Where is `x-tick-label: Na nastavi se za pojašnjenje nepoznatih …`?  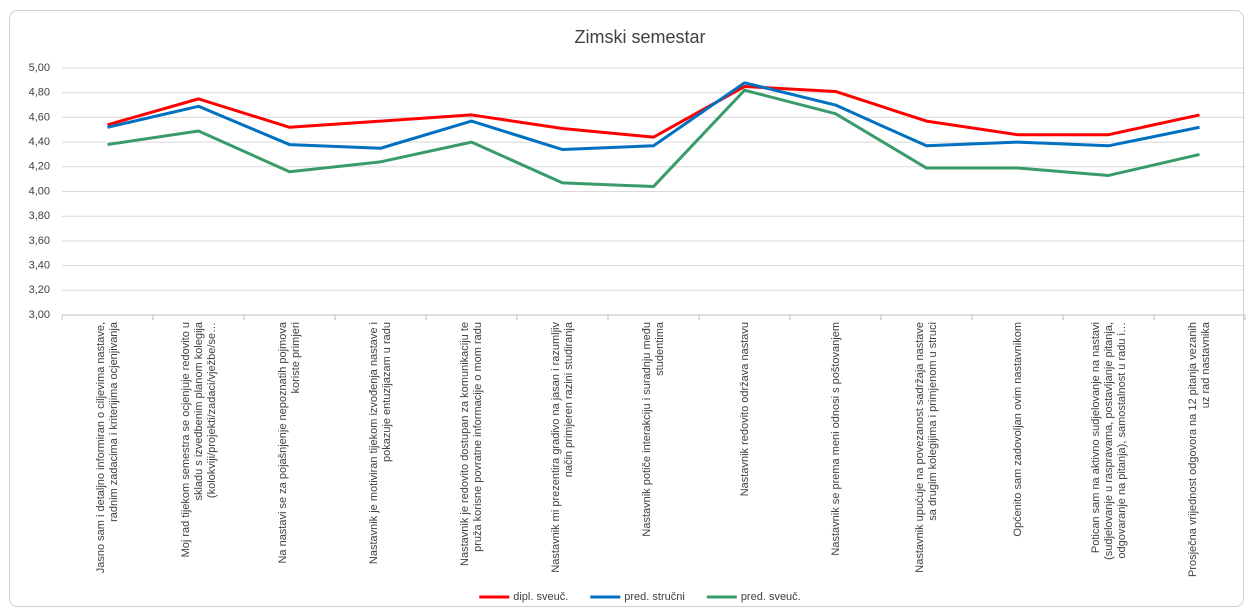
x-tick-label: Na nastavi se za pojašnjenje nepoznatih … is located at coordinates (289, 443).